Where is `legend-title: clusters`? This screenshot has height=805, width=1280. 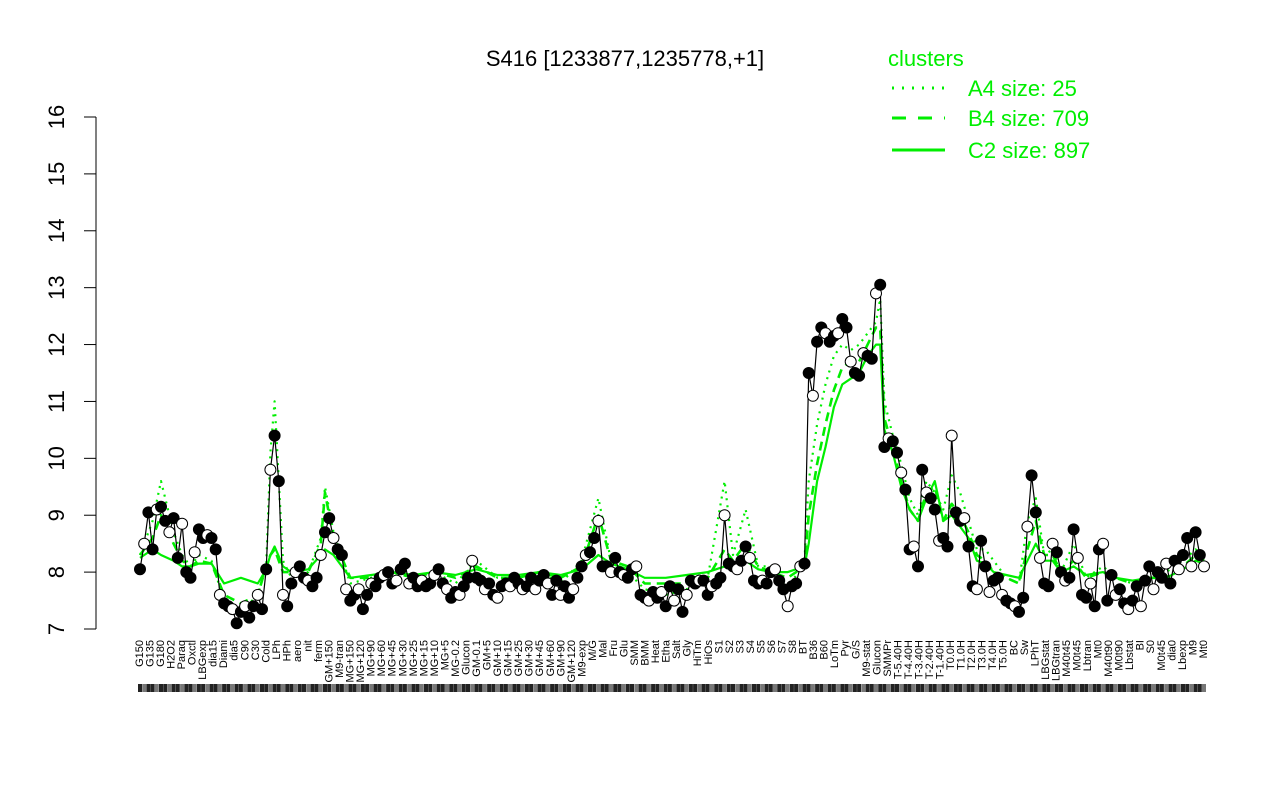
legend-title: clusters is located at coordinates (926, 58).